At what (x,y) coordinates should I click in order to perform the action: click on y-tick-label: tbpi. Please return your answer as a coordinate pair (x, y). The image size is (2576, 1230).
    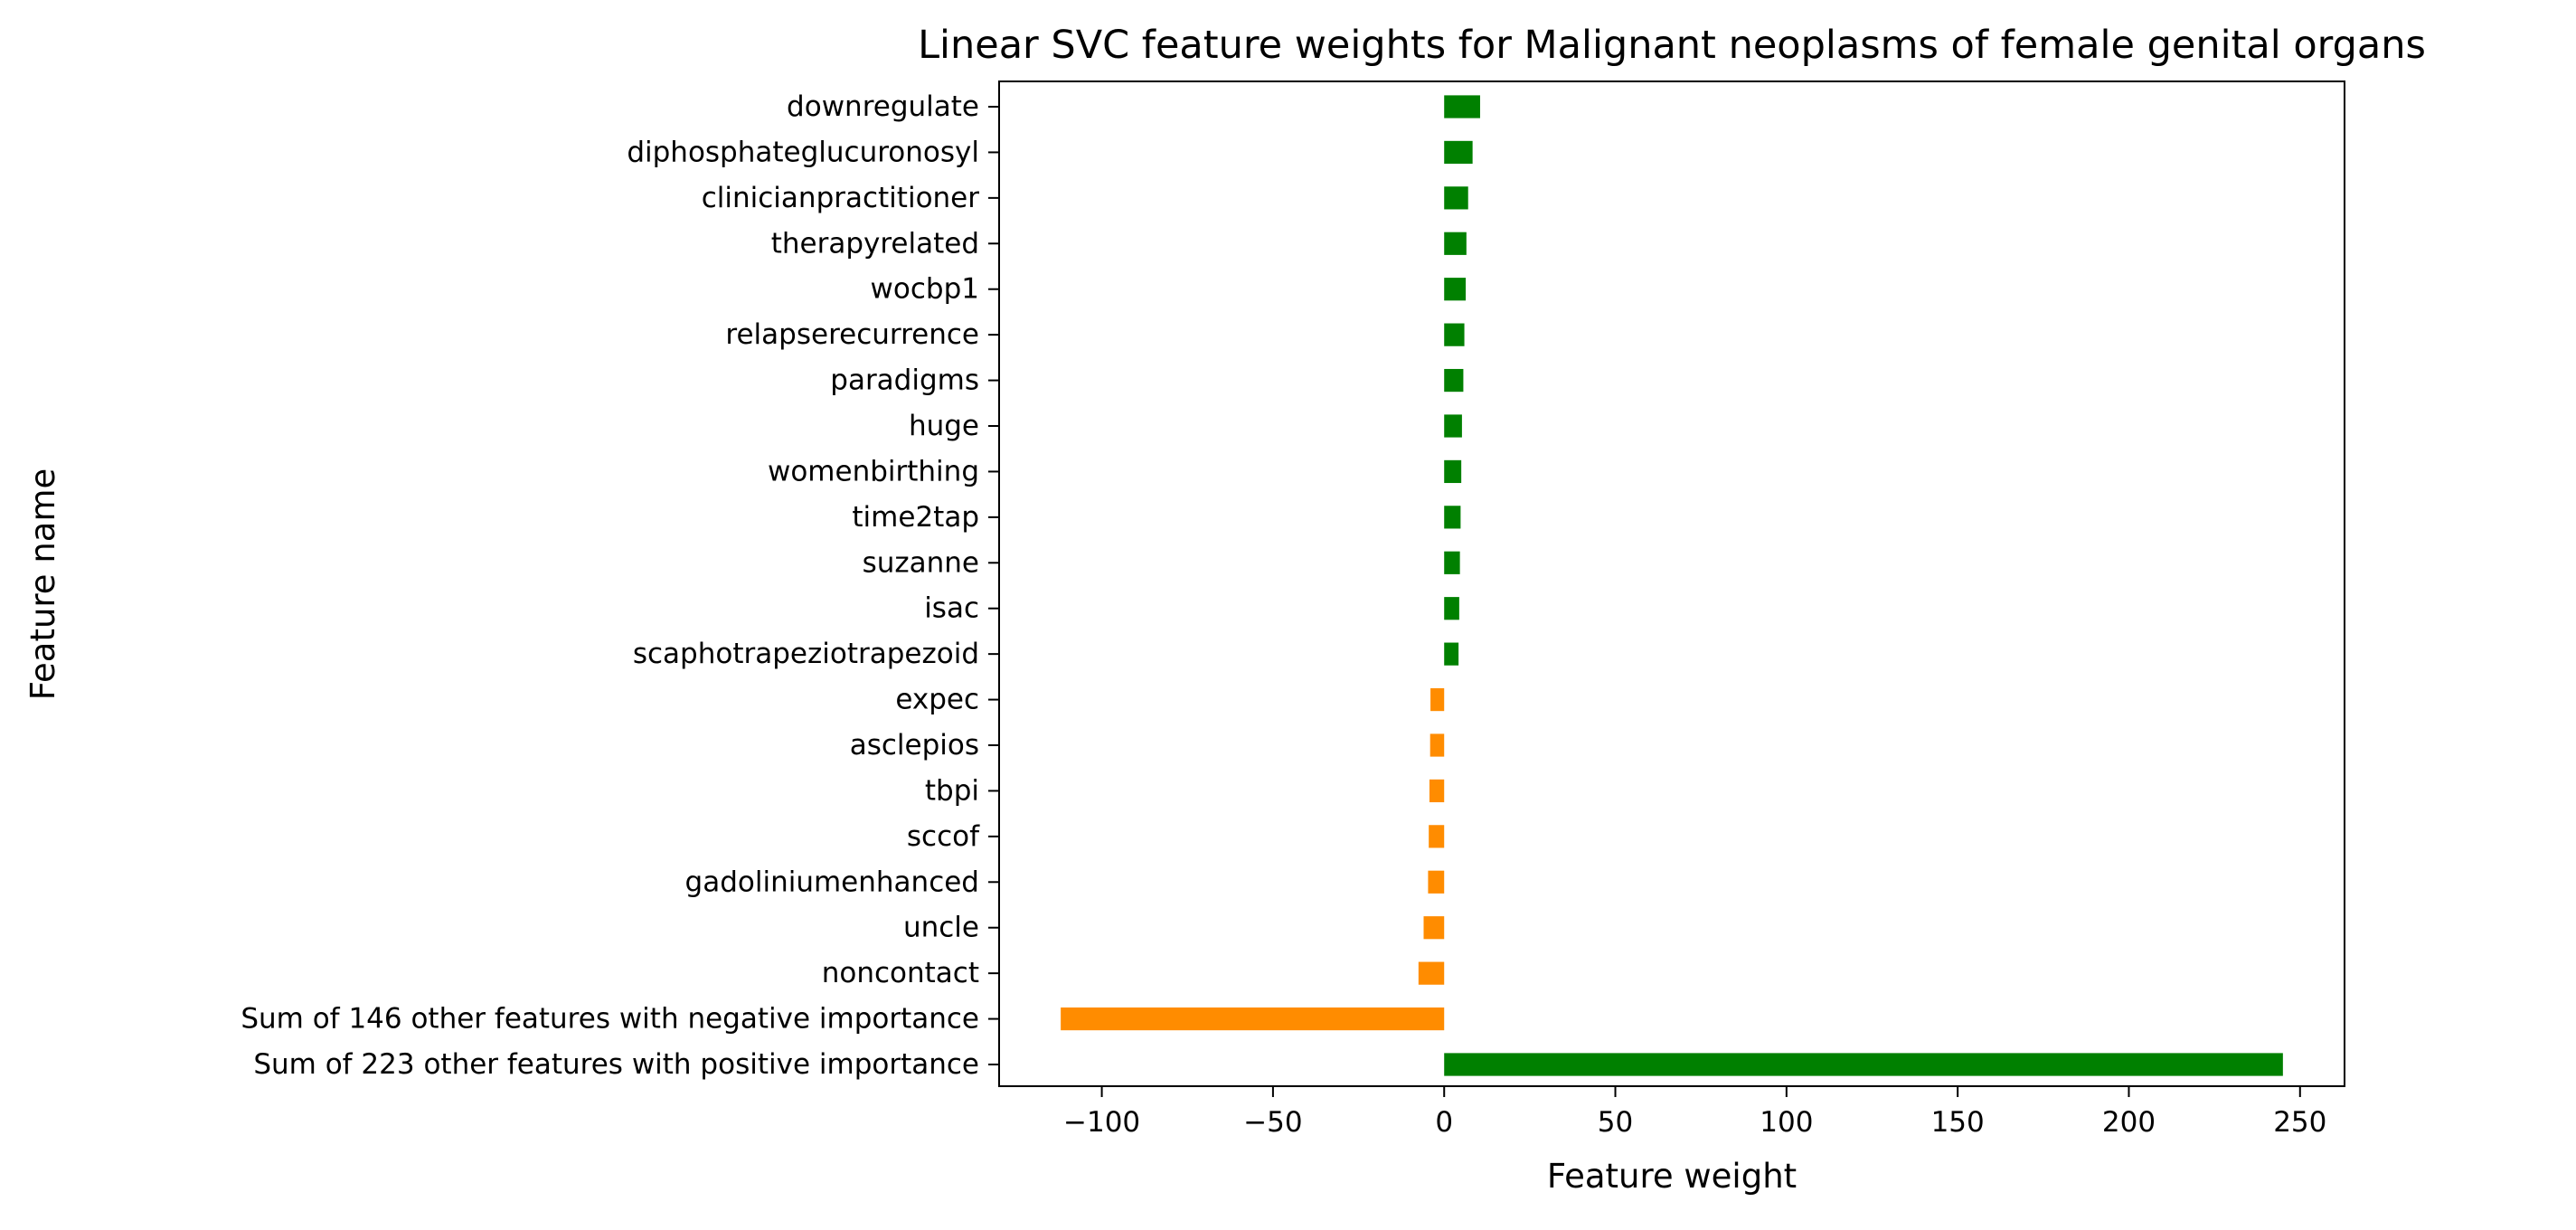
    Looking at the image, I should click on (952, 791).